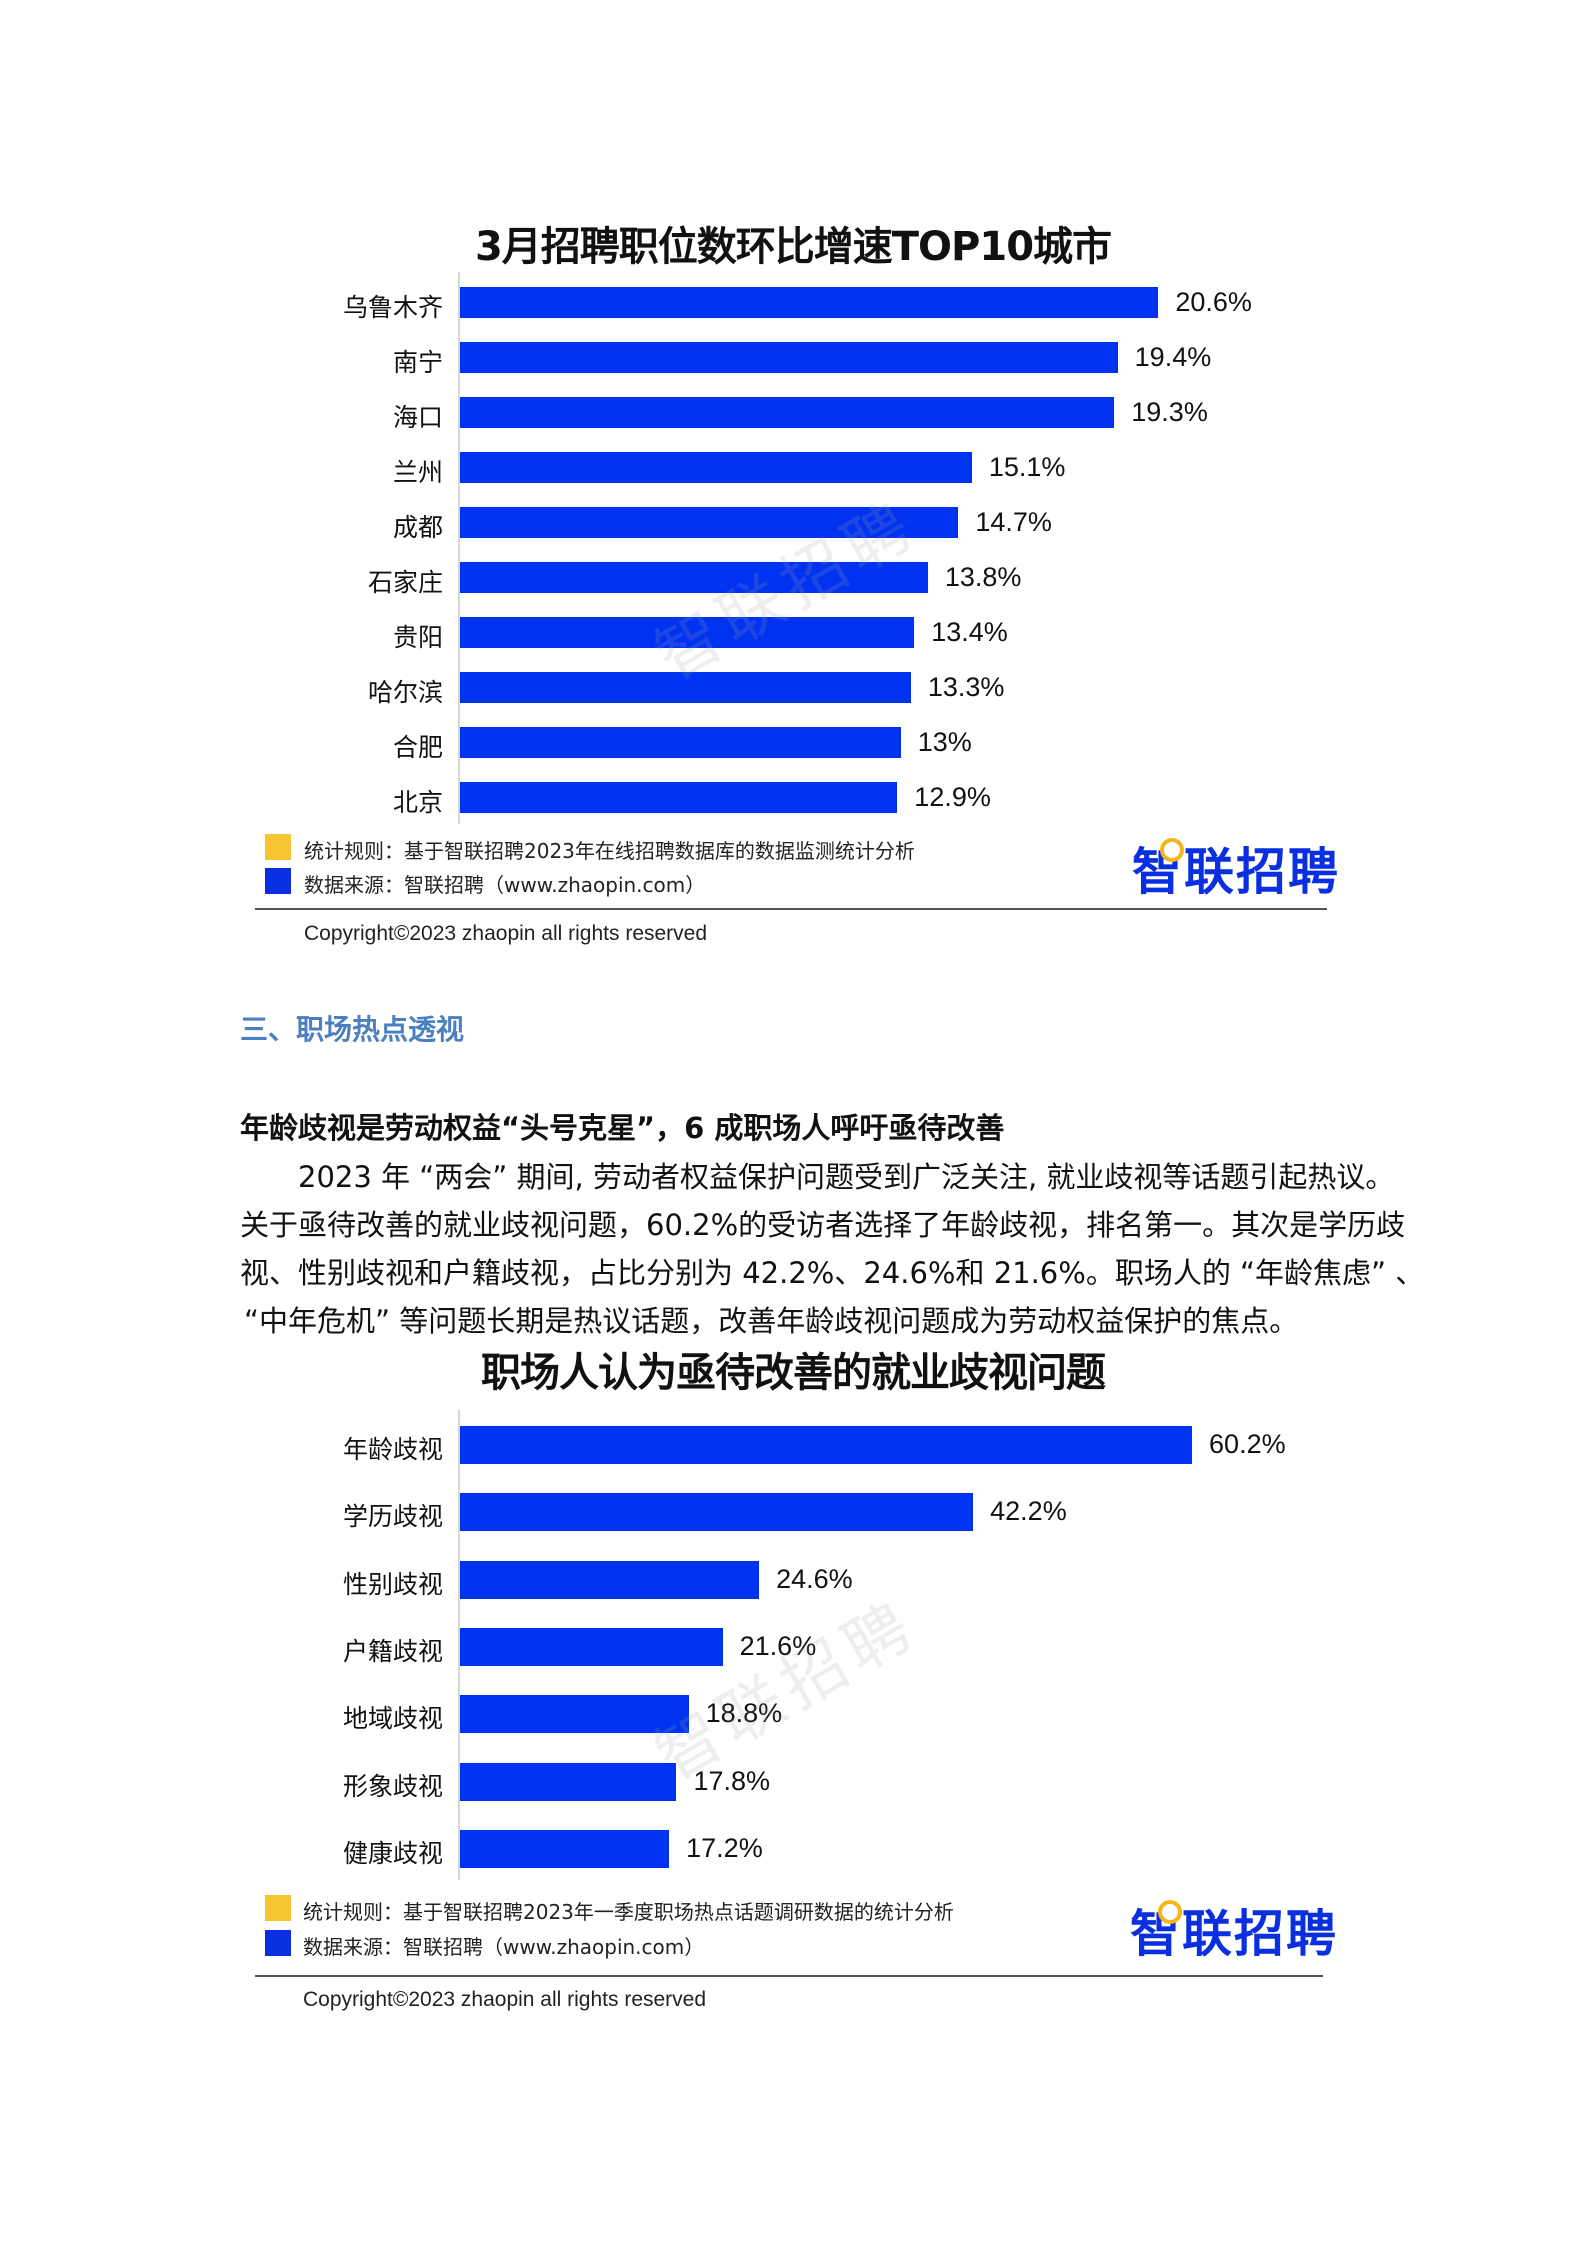 The image size is (1586, 2244). What do you see at coordinates (983, 576) in the screenshot?
I see `value-label: 13.8%` at bounding box center [983, 576].